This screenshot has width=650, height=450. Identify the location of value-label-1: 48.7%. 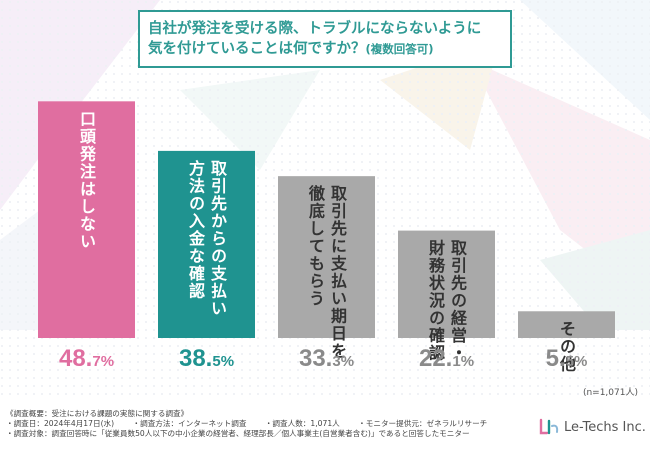
(86, 358).